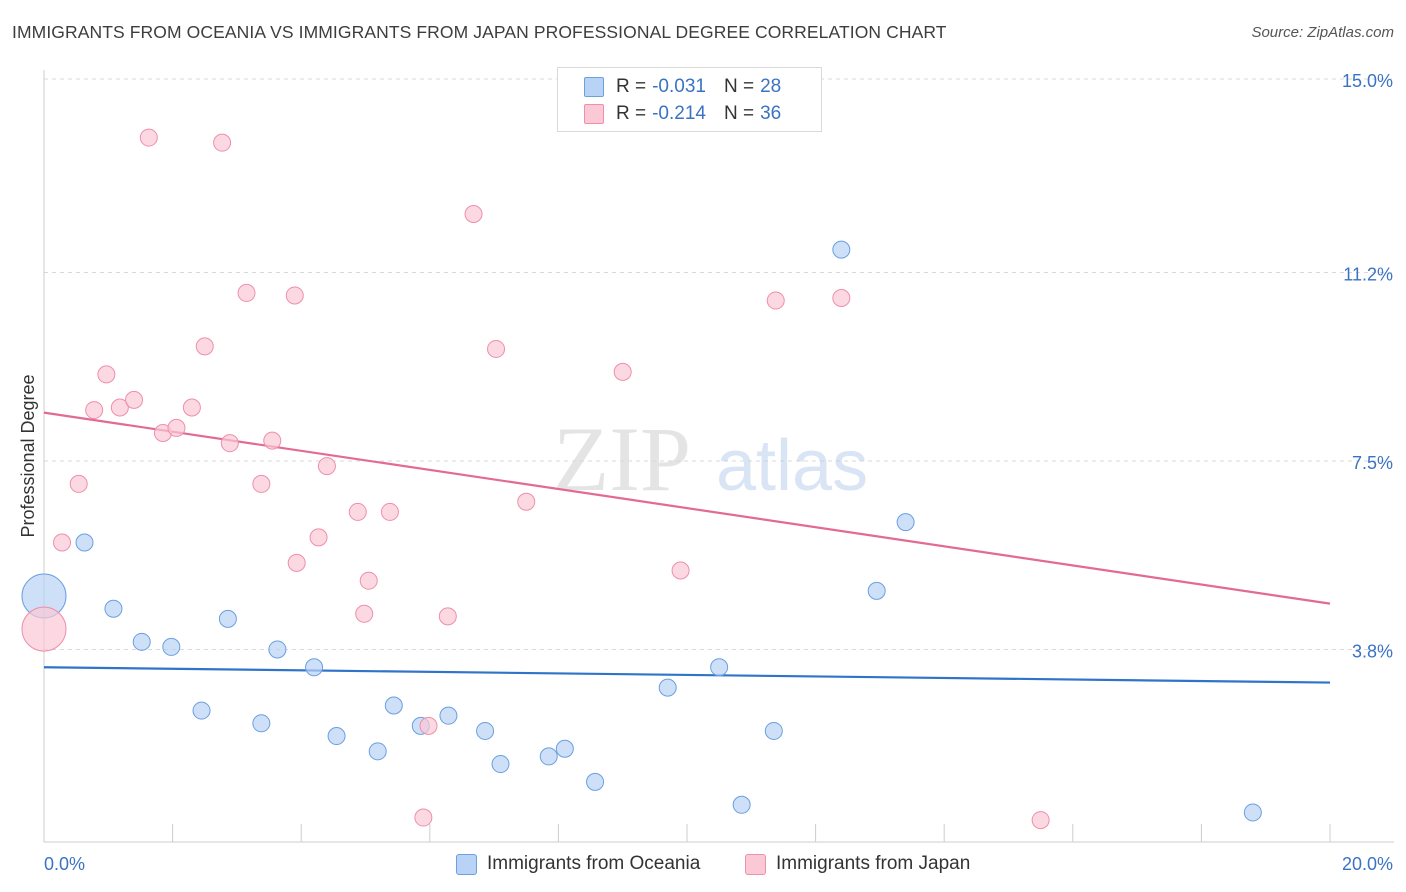  I want to click on watermark-zip: ZIP, so click(622, 459).